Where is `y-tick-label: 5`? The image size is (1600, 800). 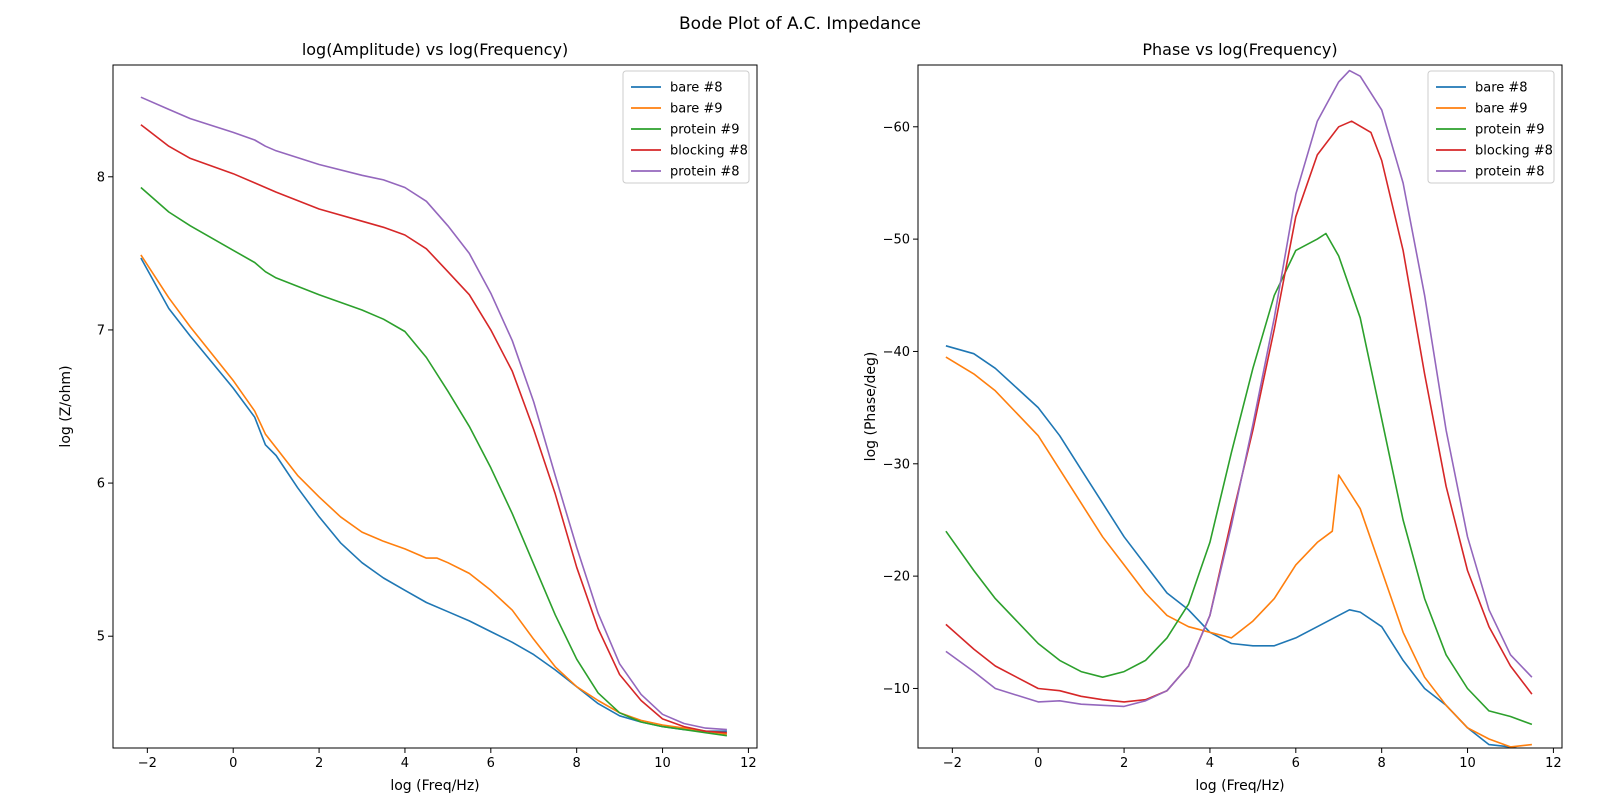
y-tick-label: 5 is located at coordinates (101, 637).